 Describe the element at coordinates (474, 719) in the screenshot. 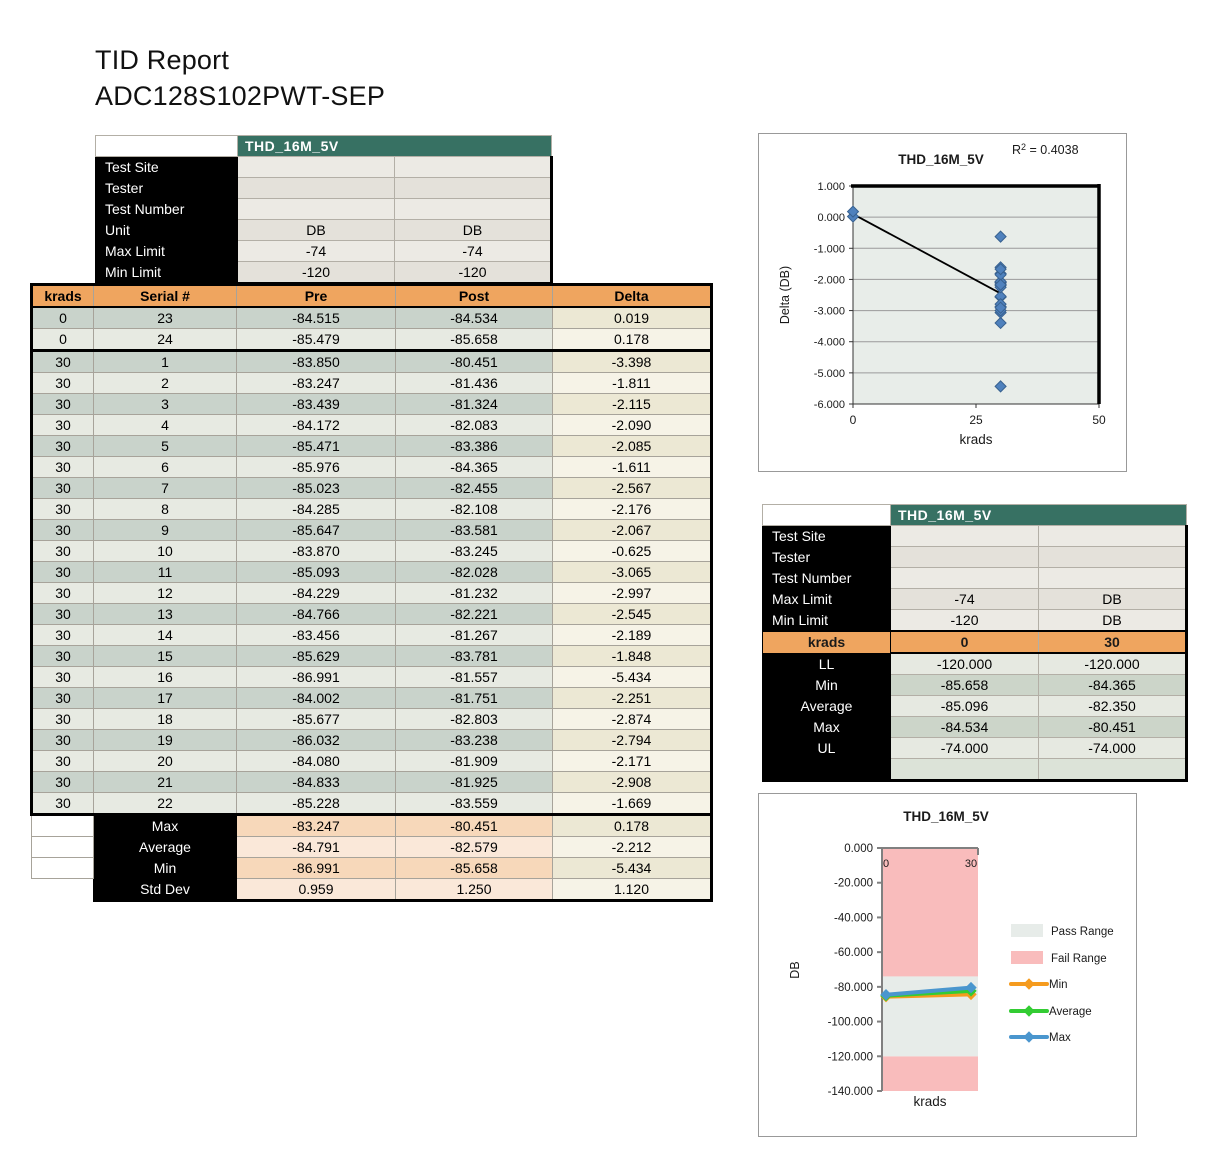

I see `post-cell: -82.803` at that location.